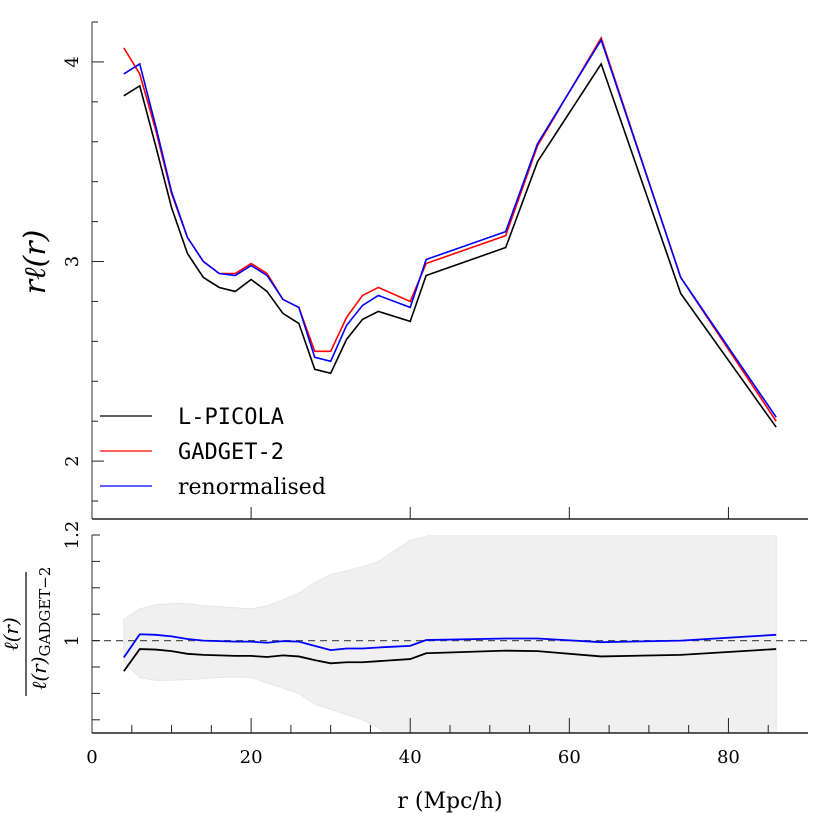  I want to click on bottom-y-tick-label: 1, so click(72, 640).